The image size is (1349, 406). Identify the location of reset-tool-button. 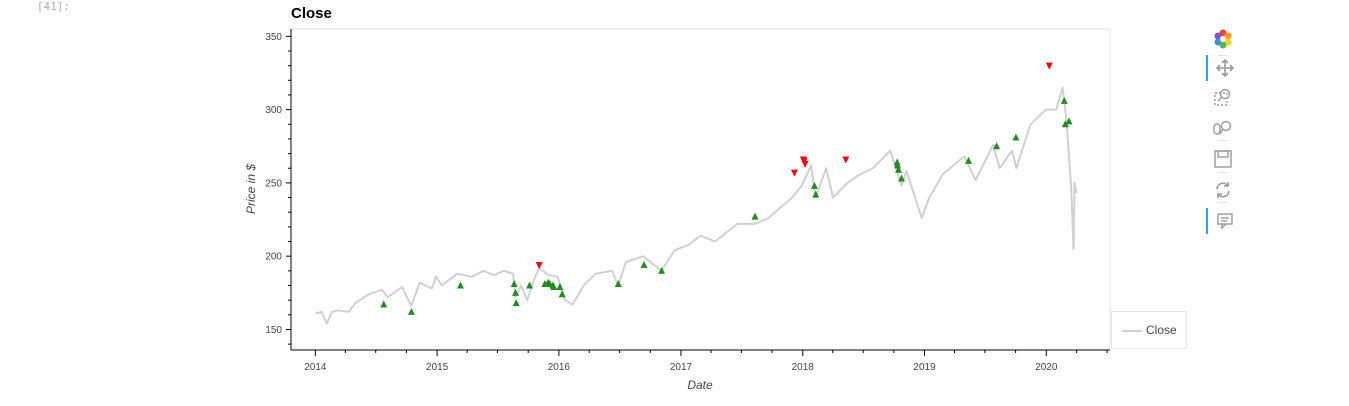
(1223, 190).